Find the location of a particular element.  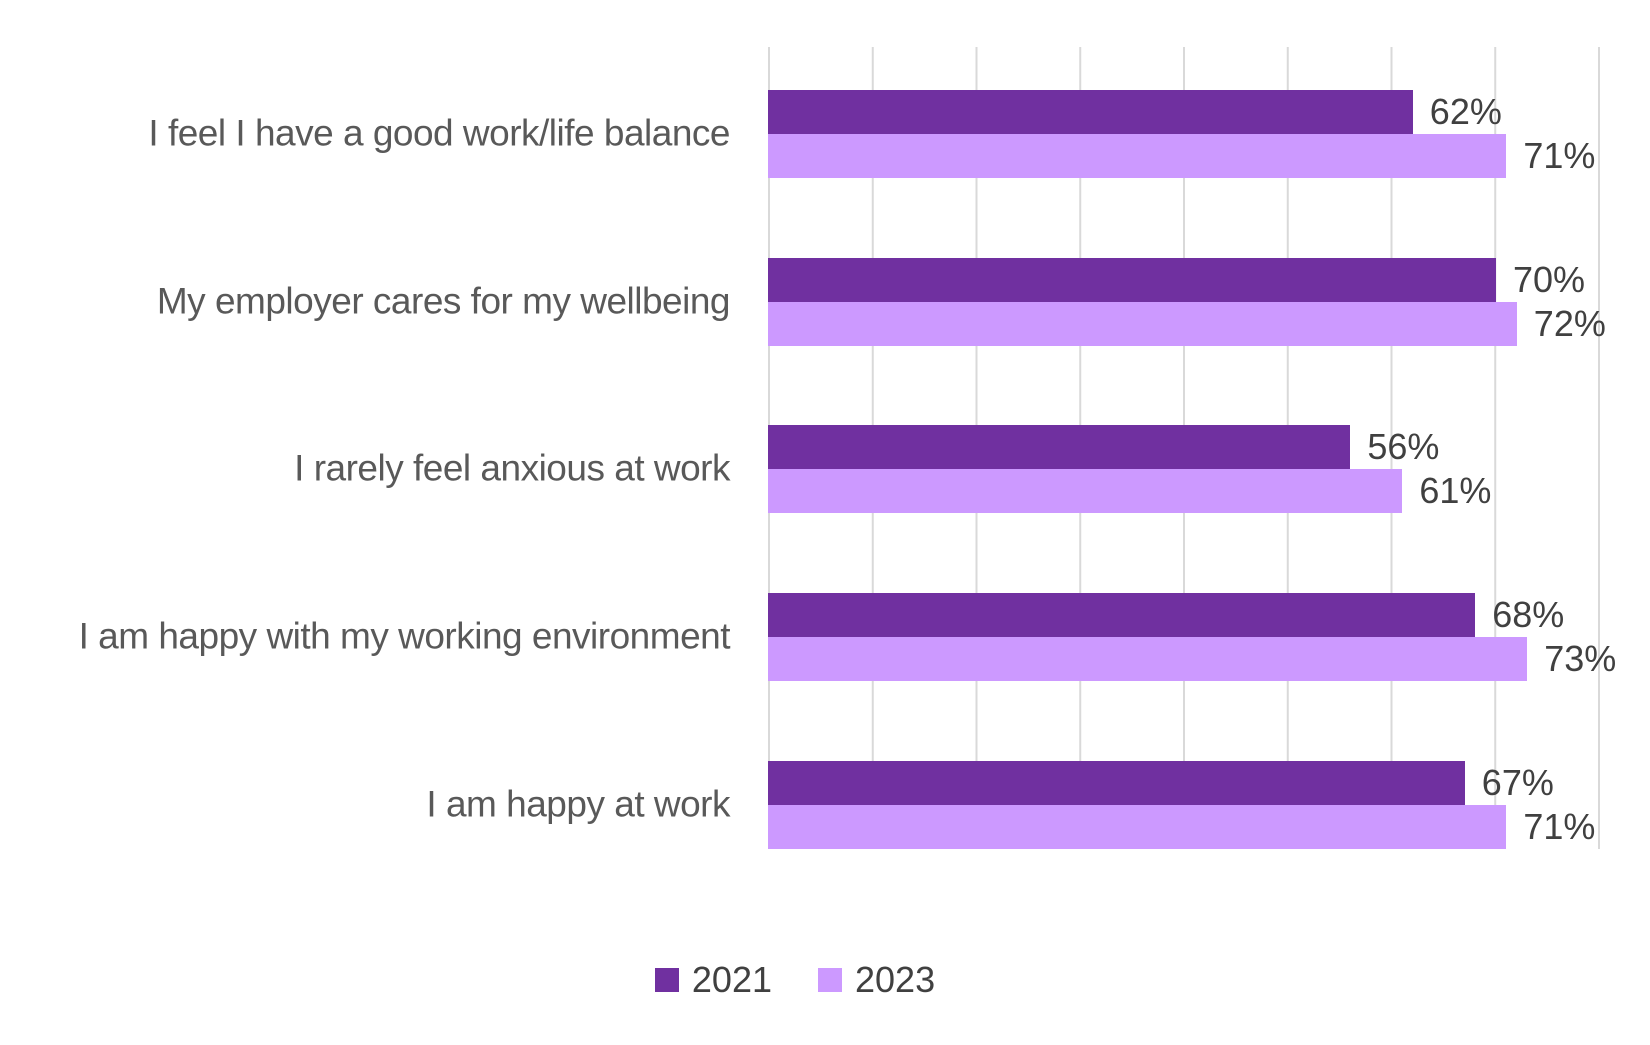

category-row: My employer cares for my wellbeing 70% 72% is located at coordinates (881, 301).